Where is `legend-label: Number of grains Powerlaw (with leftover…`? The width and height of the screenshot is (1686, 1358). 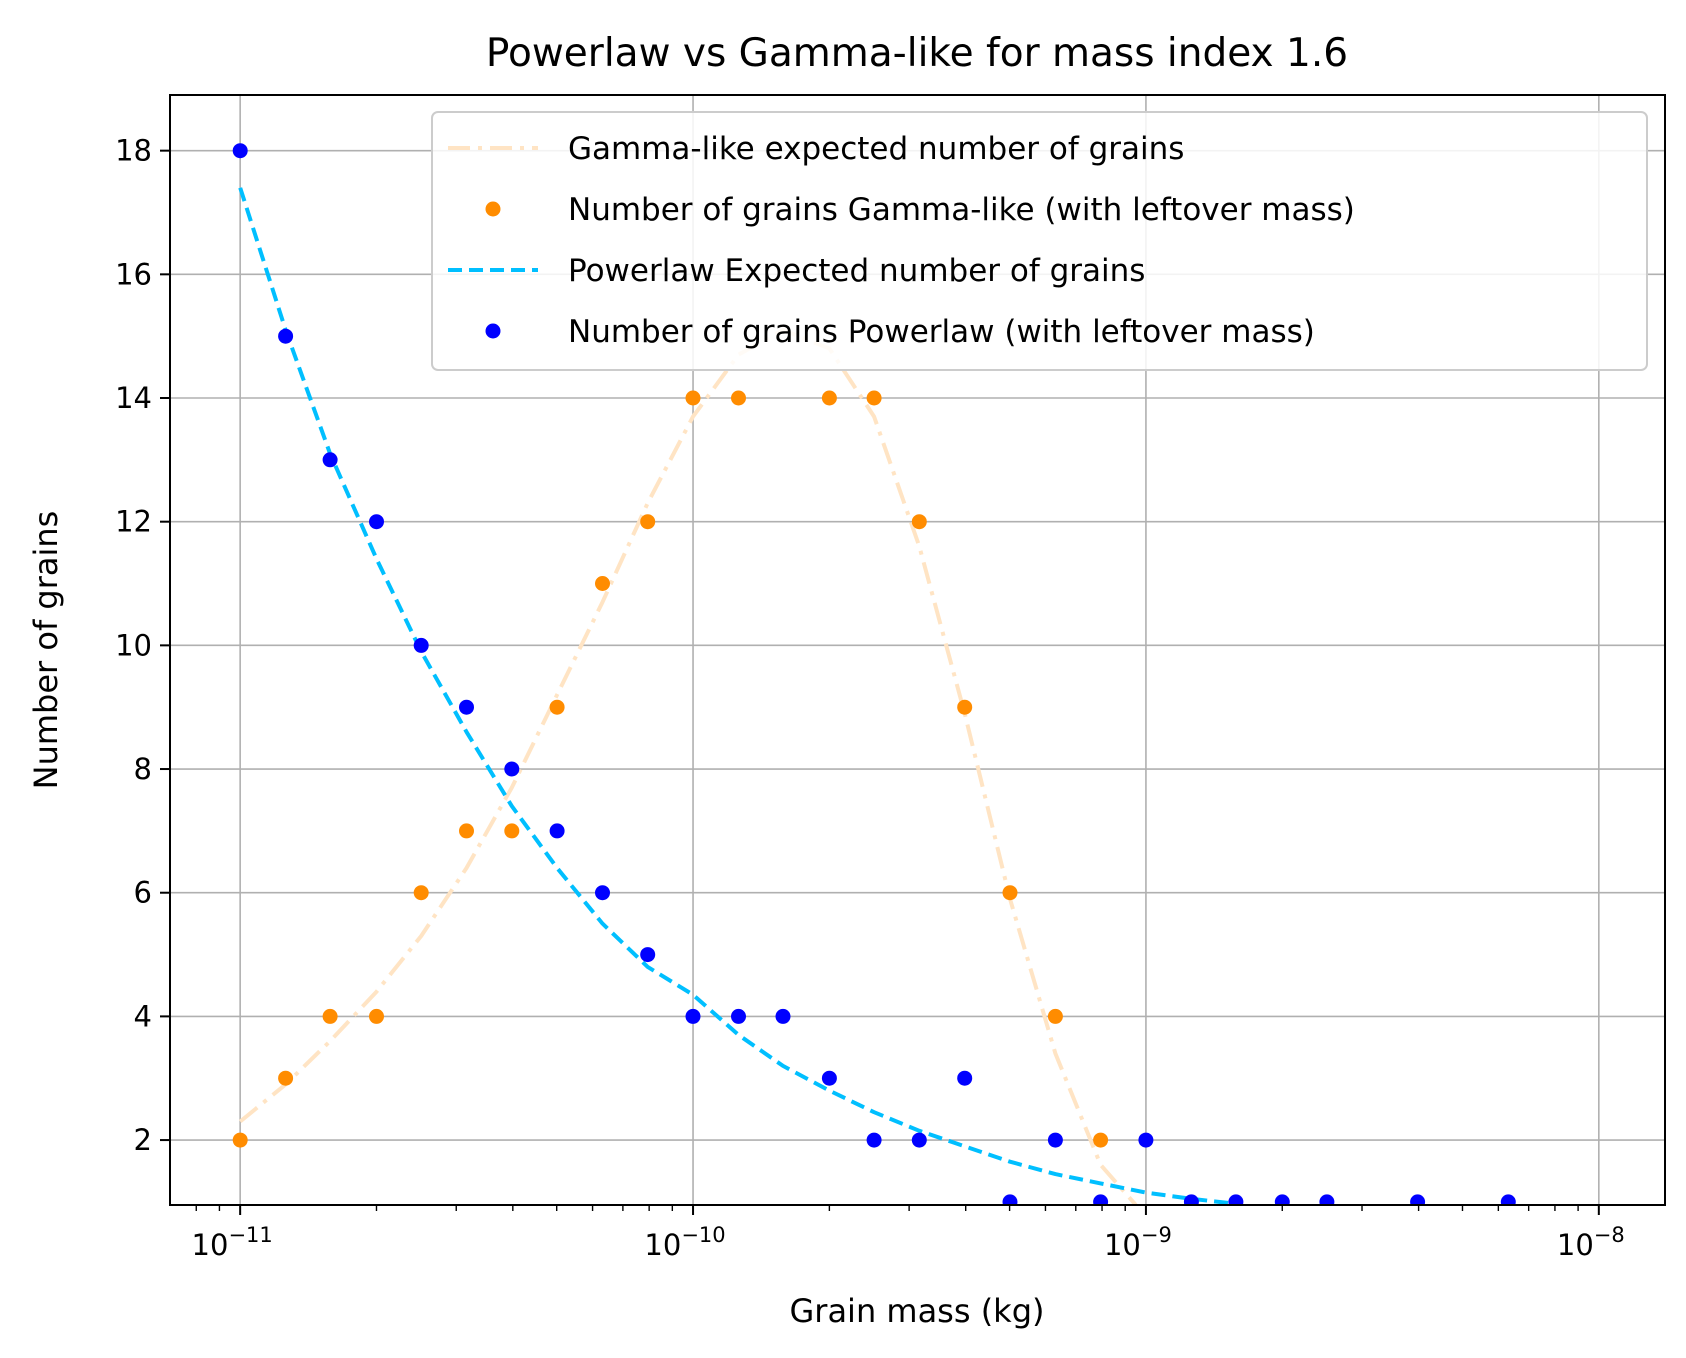
legend-label: Number of grains Powerlaw (with leftover… is located at coordinates (941, 332).